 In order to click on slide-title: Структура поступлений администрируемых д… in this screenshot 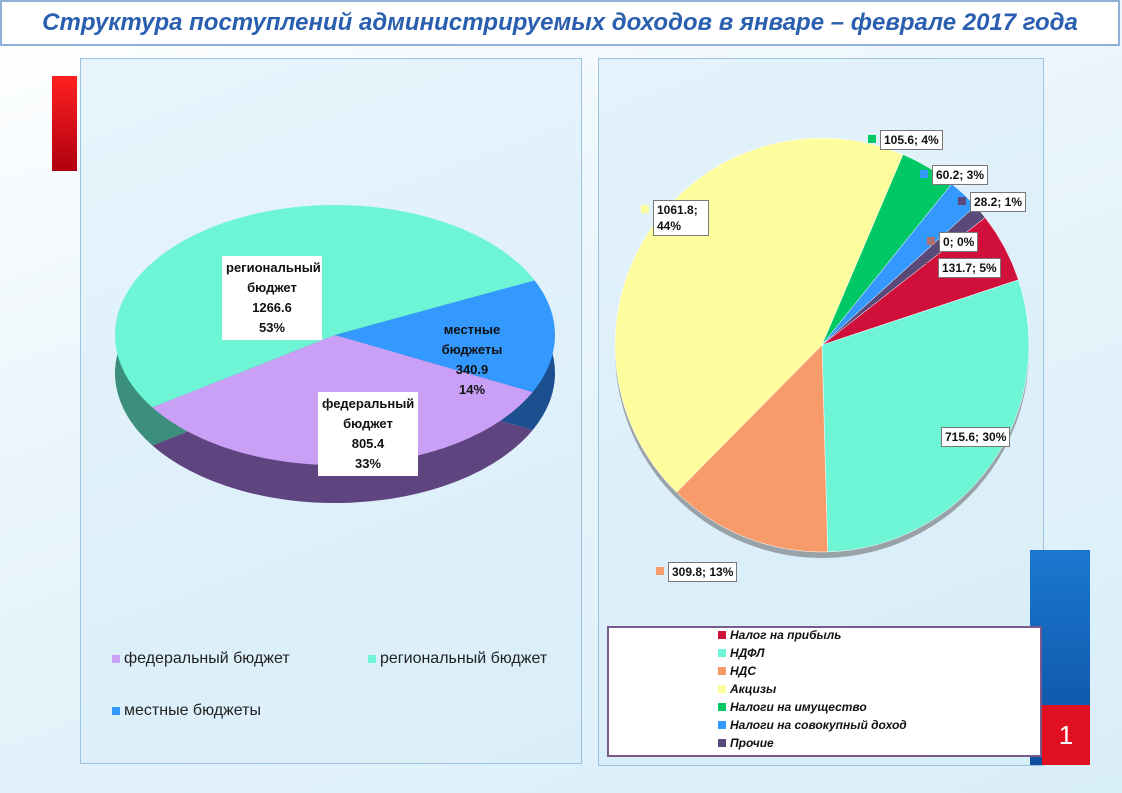, I will do `click(560, 23)`.